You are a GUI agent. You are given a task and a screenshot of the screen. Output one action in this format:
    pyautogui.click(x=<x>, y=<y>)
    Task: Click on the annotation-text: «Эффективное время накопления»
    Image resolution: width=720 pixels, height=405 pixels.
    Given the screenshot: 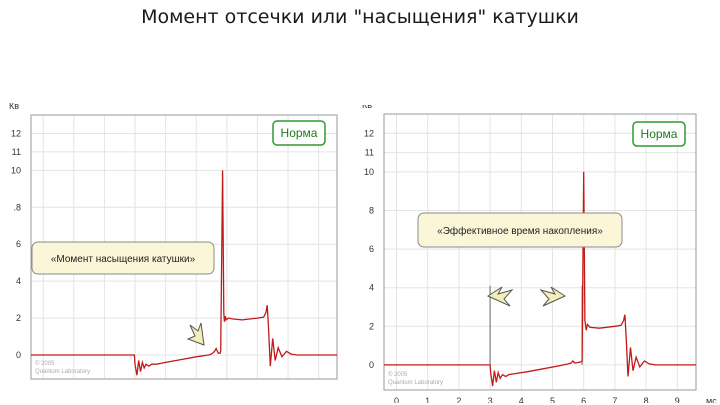 What is the action you would take?
    pyautogui.click(x=520, y=231)
    